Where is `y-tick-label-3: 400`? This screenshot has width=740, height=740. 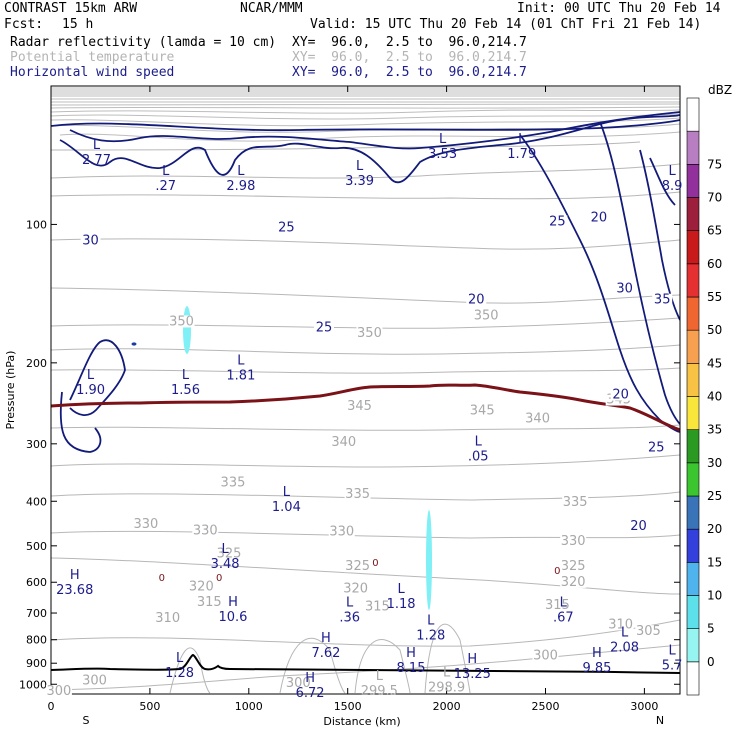 y-tick-label-3: 400 is located at coordinates (36, 501).